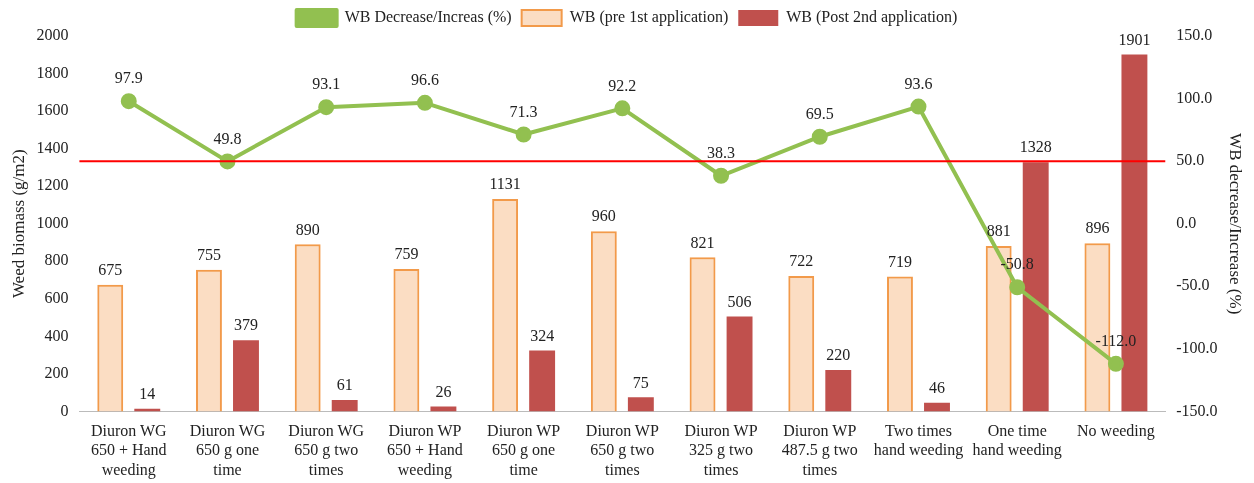 The width and height of the screenshot is (1254, 483). What do you see at coordinates (1193, 285) in the screenshot?
I see `y2-tick-label: -50.0` at bounding box center [1193, 285].